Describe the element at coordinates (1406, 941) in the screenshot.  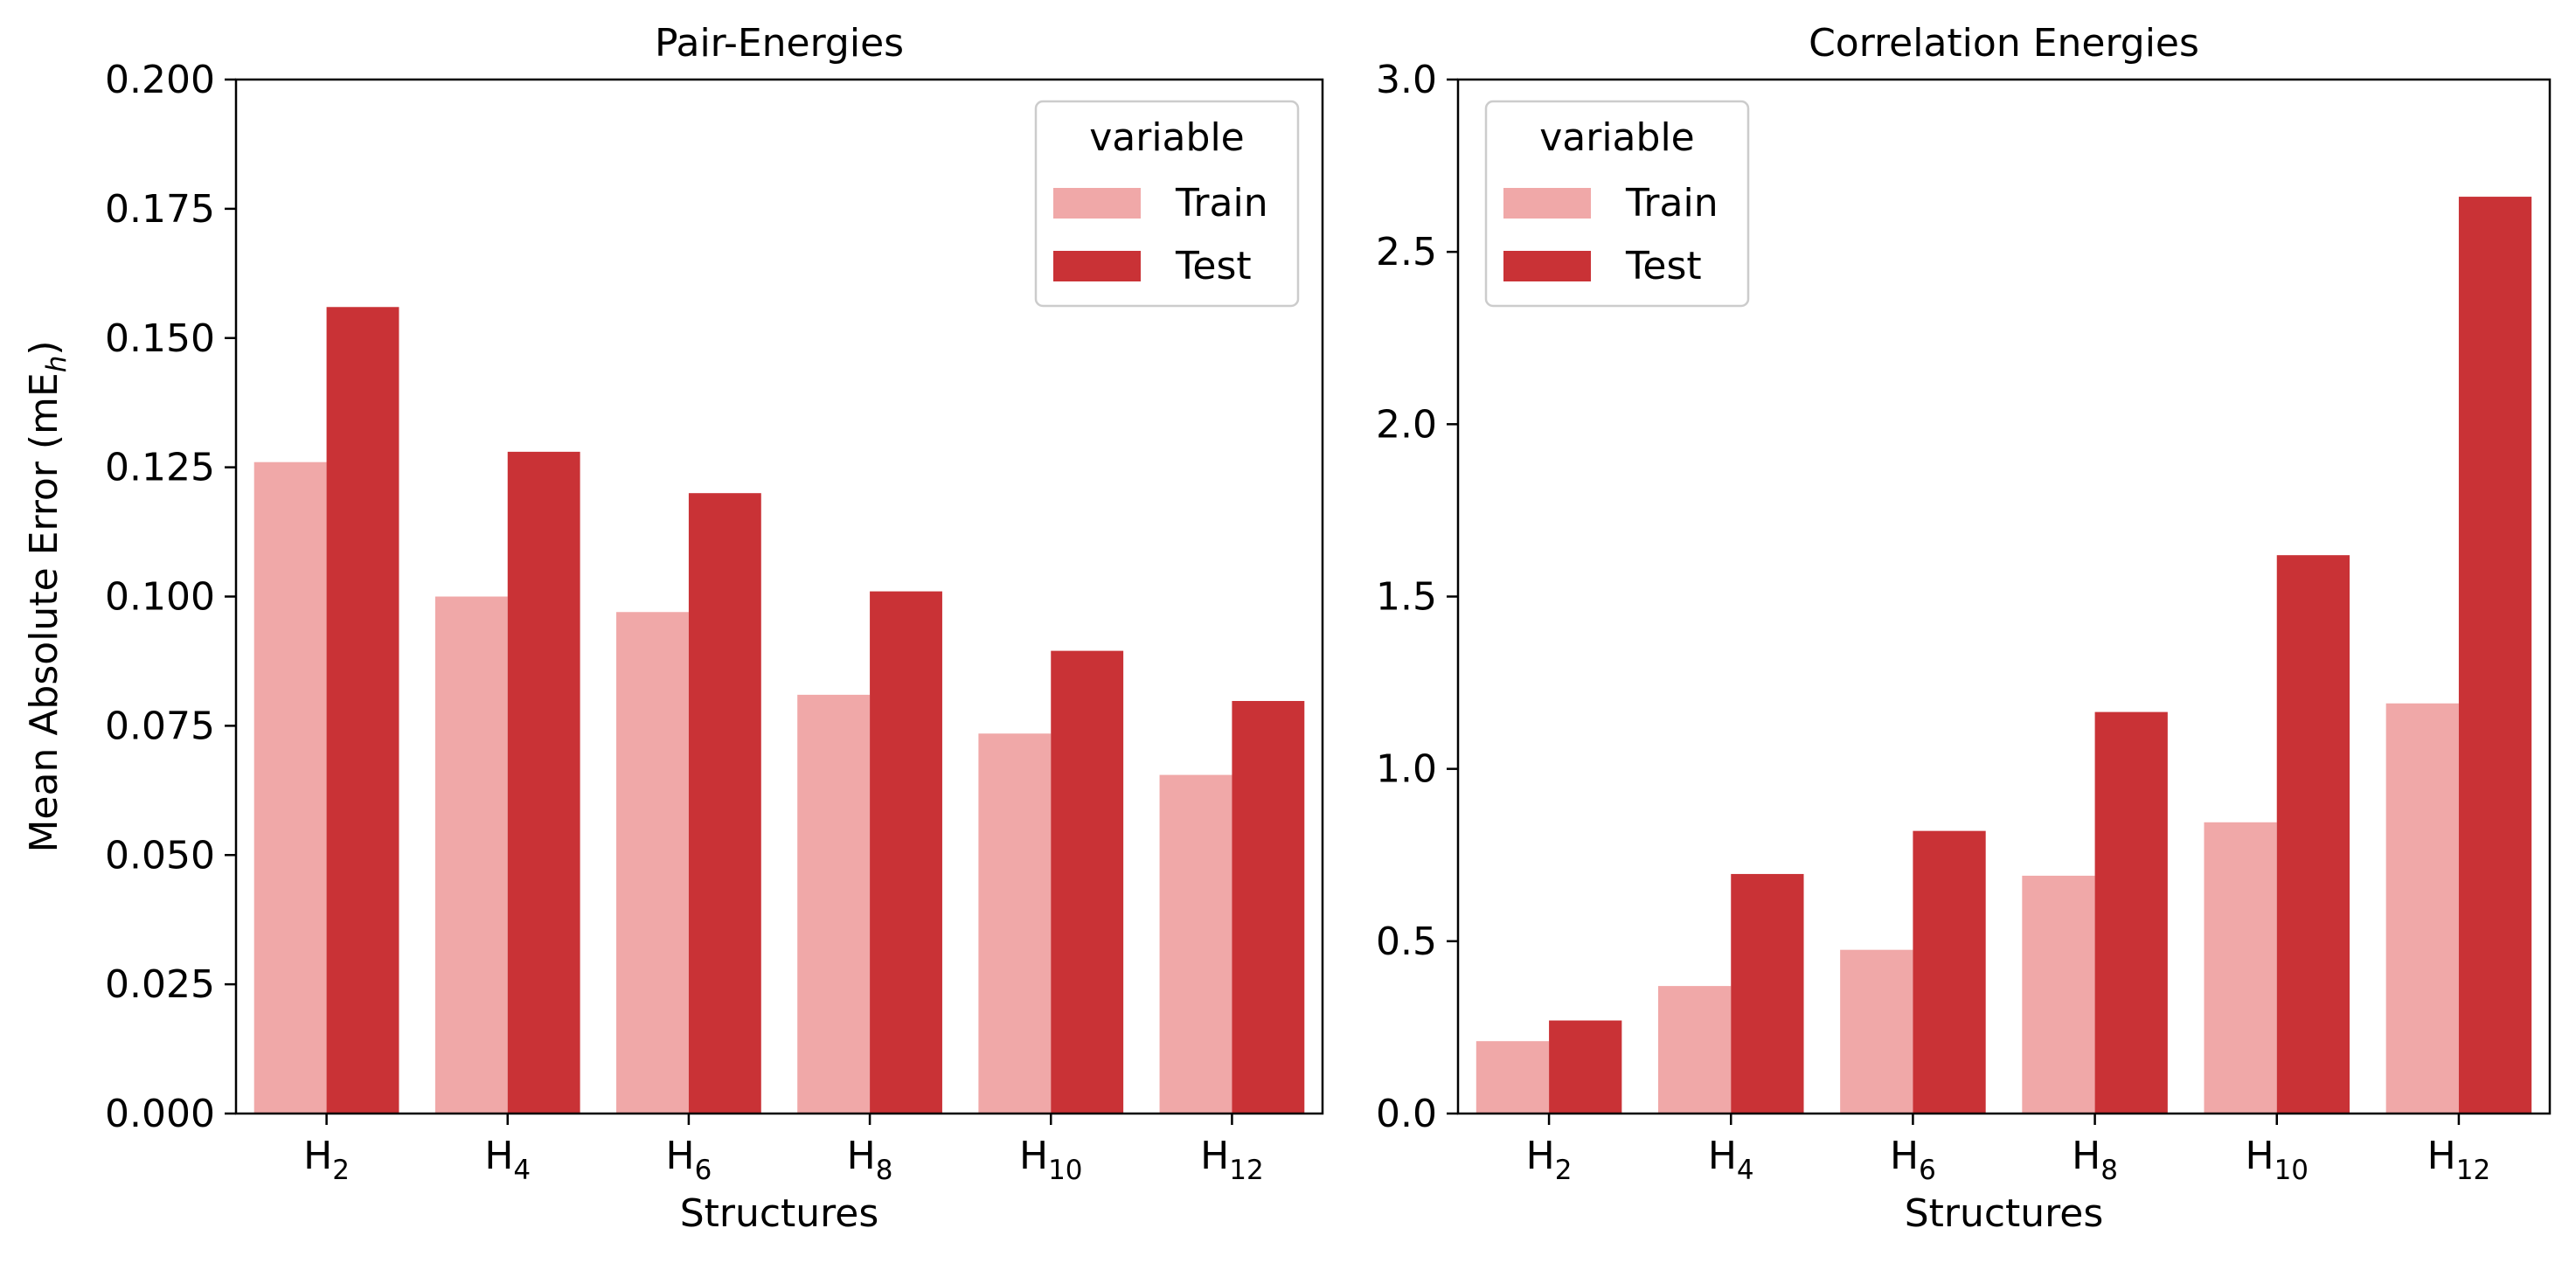
I see `y-tick-label: 0.5` at that location.